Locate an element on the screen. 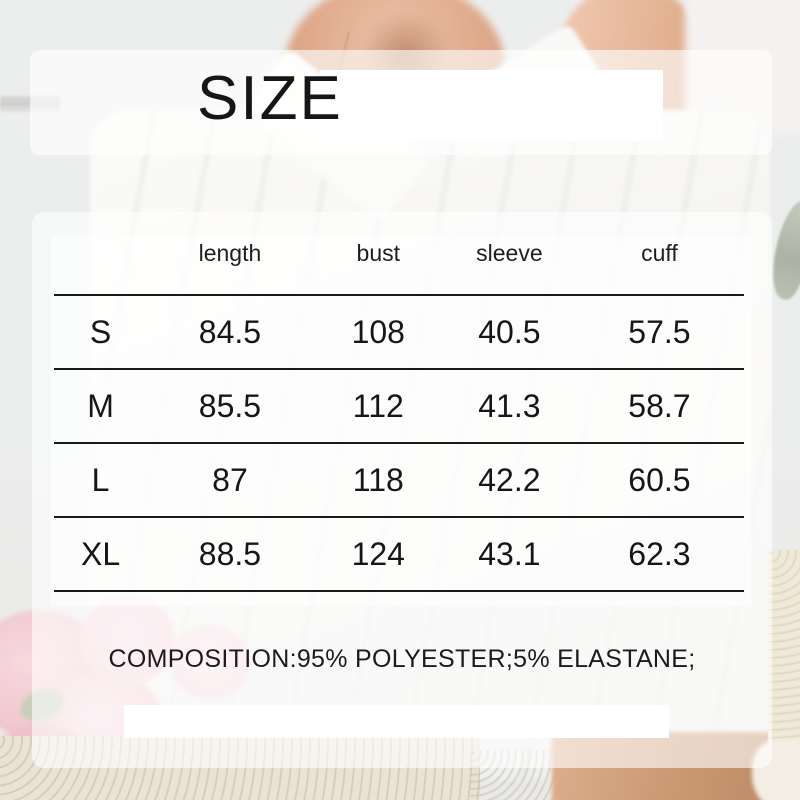 This screenshot has width=800, height=800. header-white-box is located at coordinates (491, 105).